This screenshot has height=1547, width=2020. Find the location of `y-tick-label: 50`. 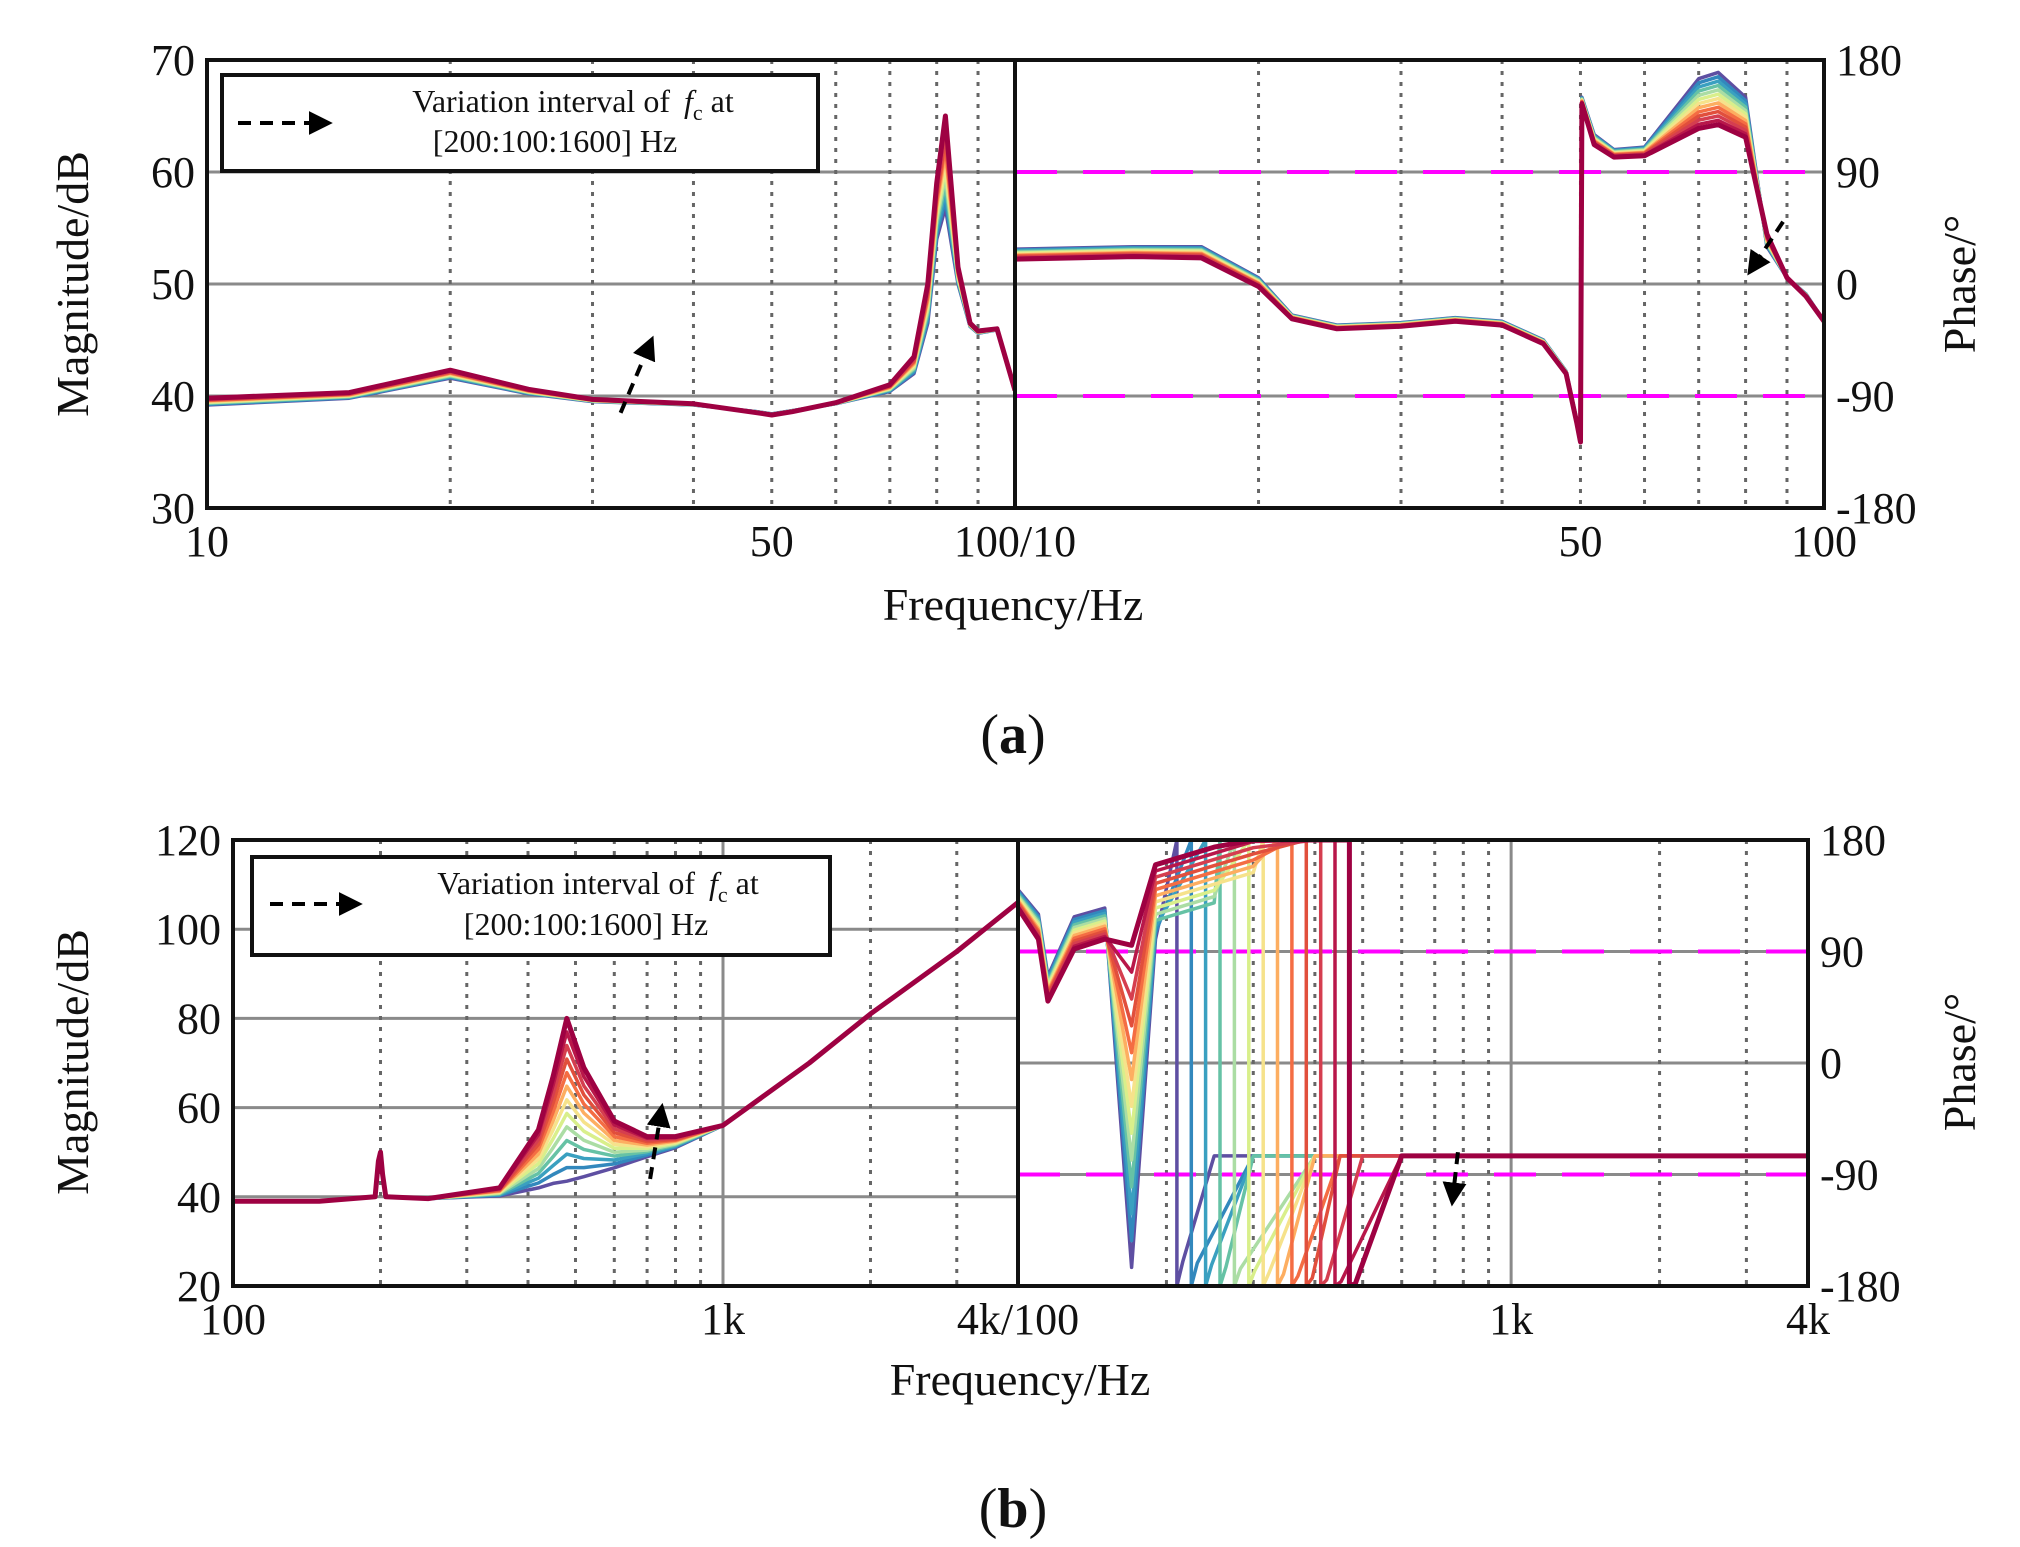

y-tick-label: 50 is located at coordinates (173, 284).